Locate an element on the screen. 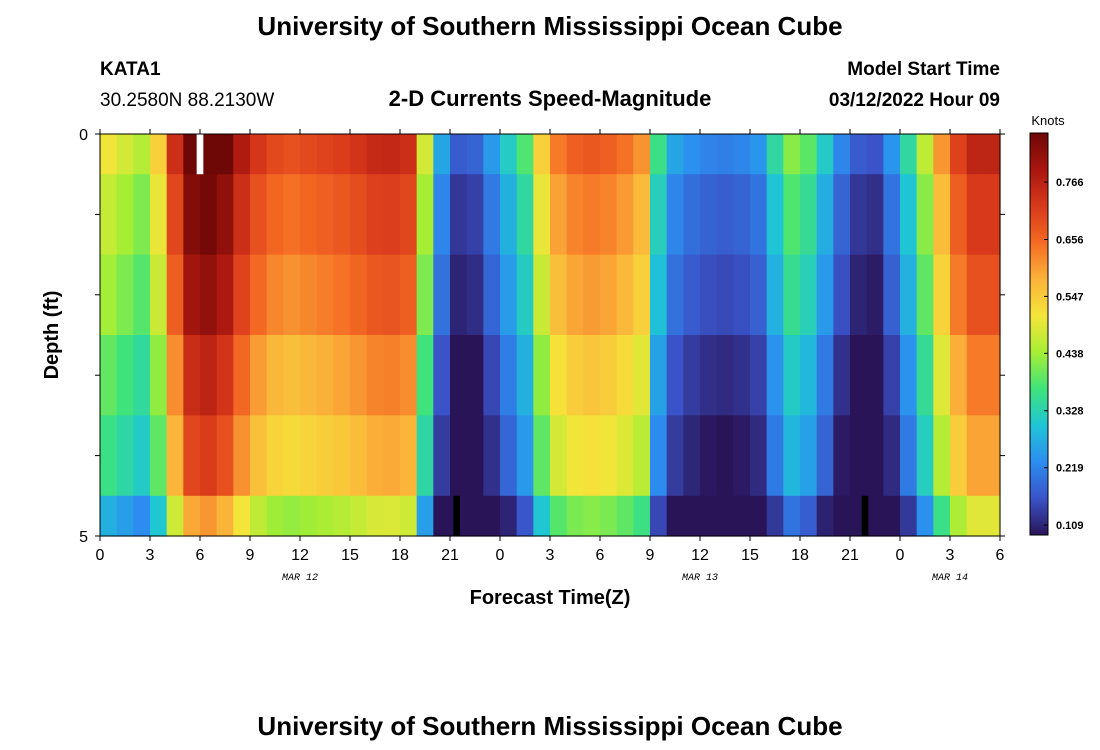  x-tick-label: 18 is located at coordinates (800, 555).